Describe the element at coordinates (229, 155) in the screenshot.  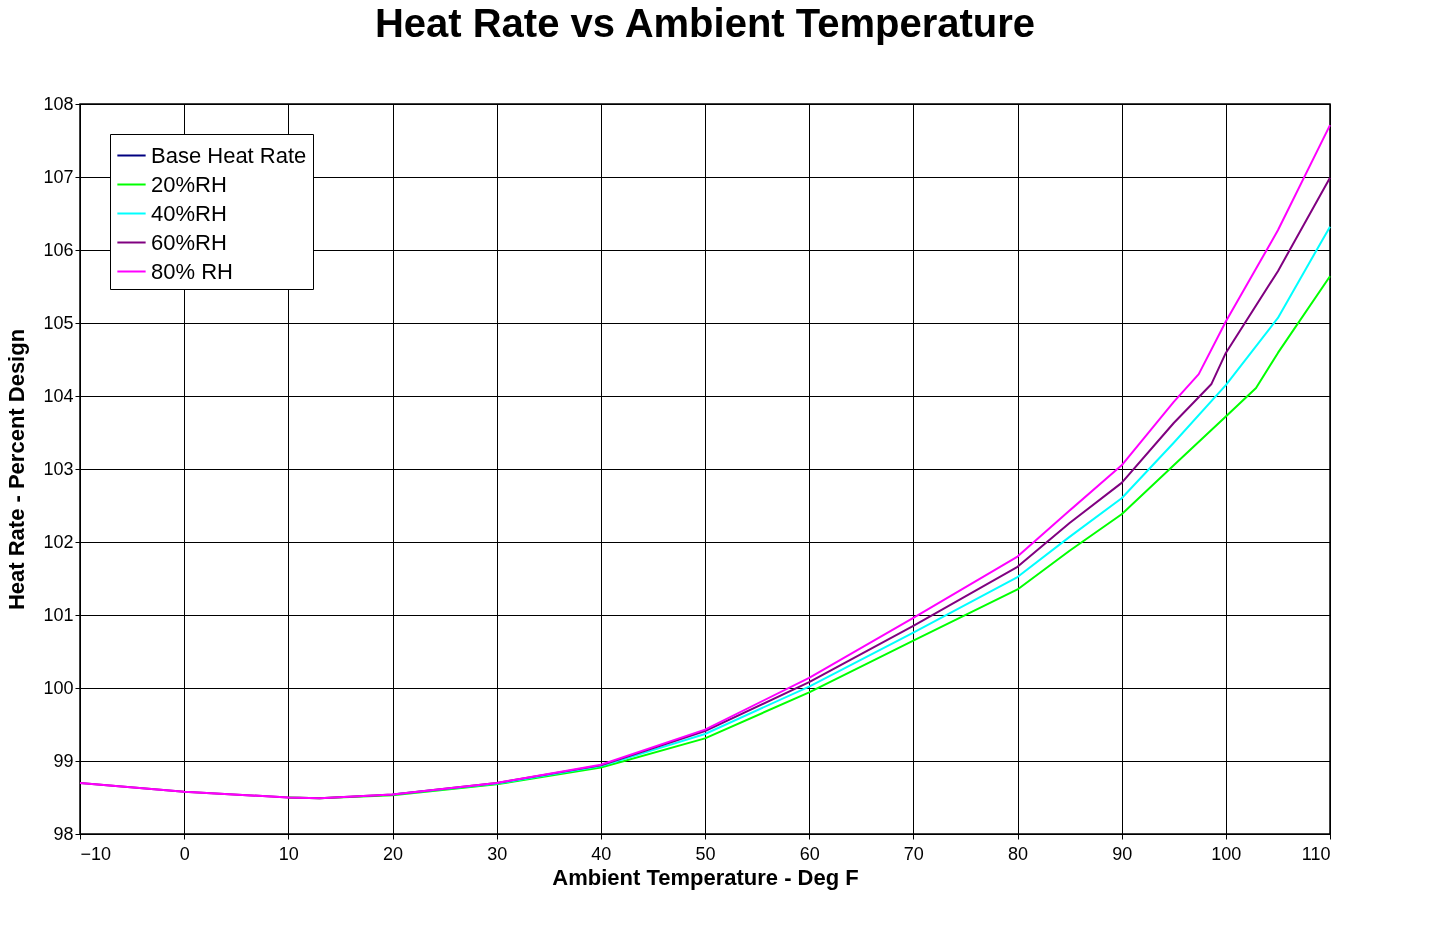
I see `legend-label: Base Heat Rate` at that location.